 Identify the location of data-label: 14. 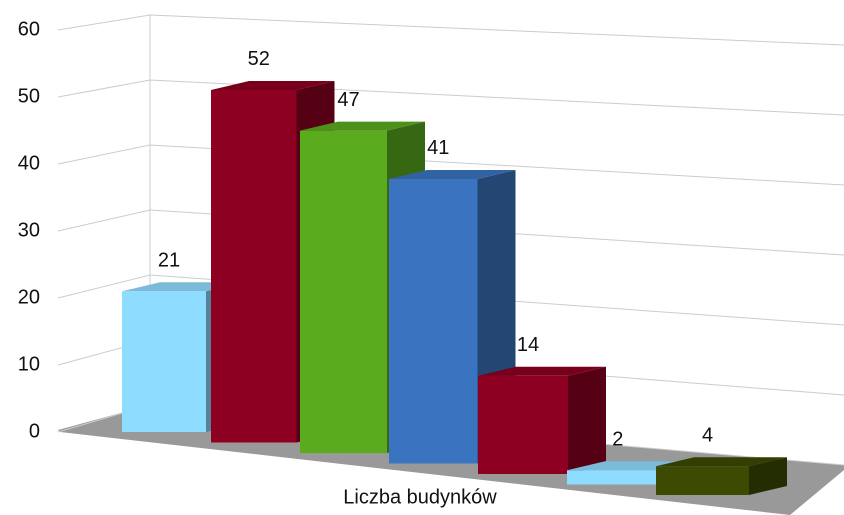
(528, 345).